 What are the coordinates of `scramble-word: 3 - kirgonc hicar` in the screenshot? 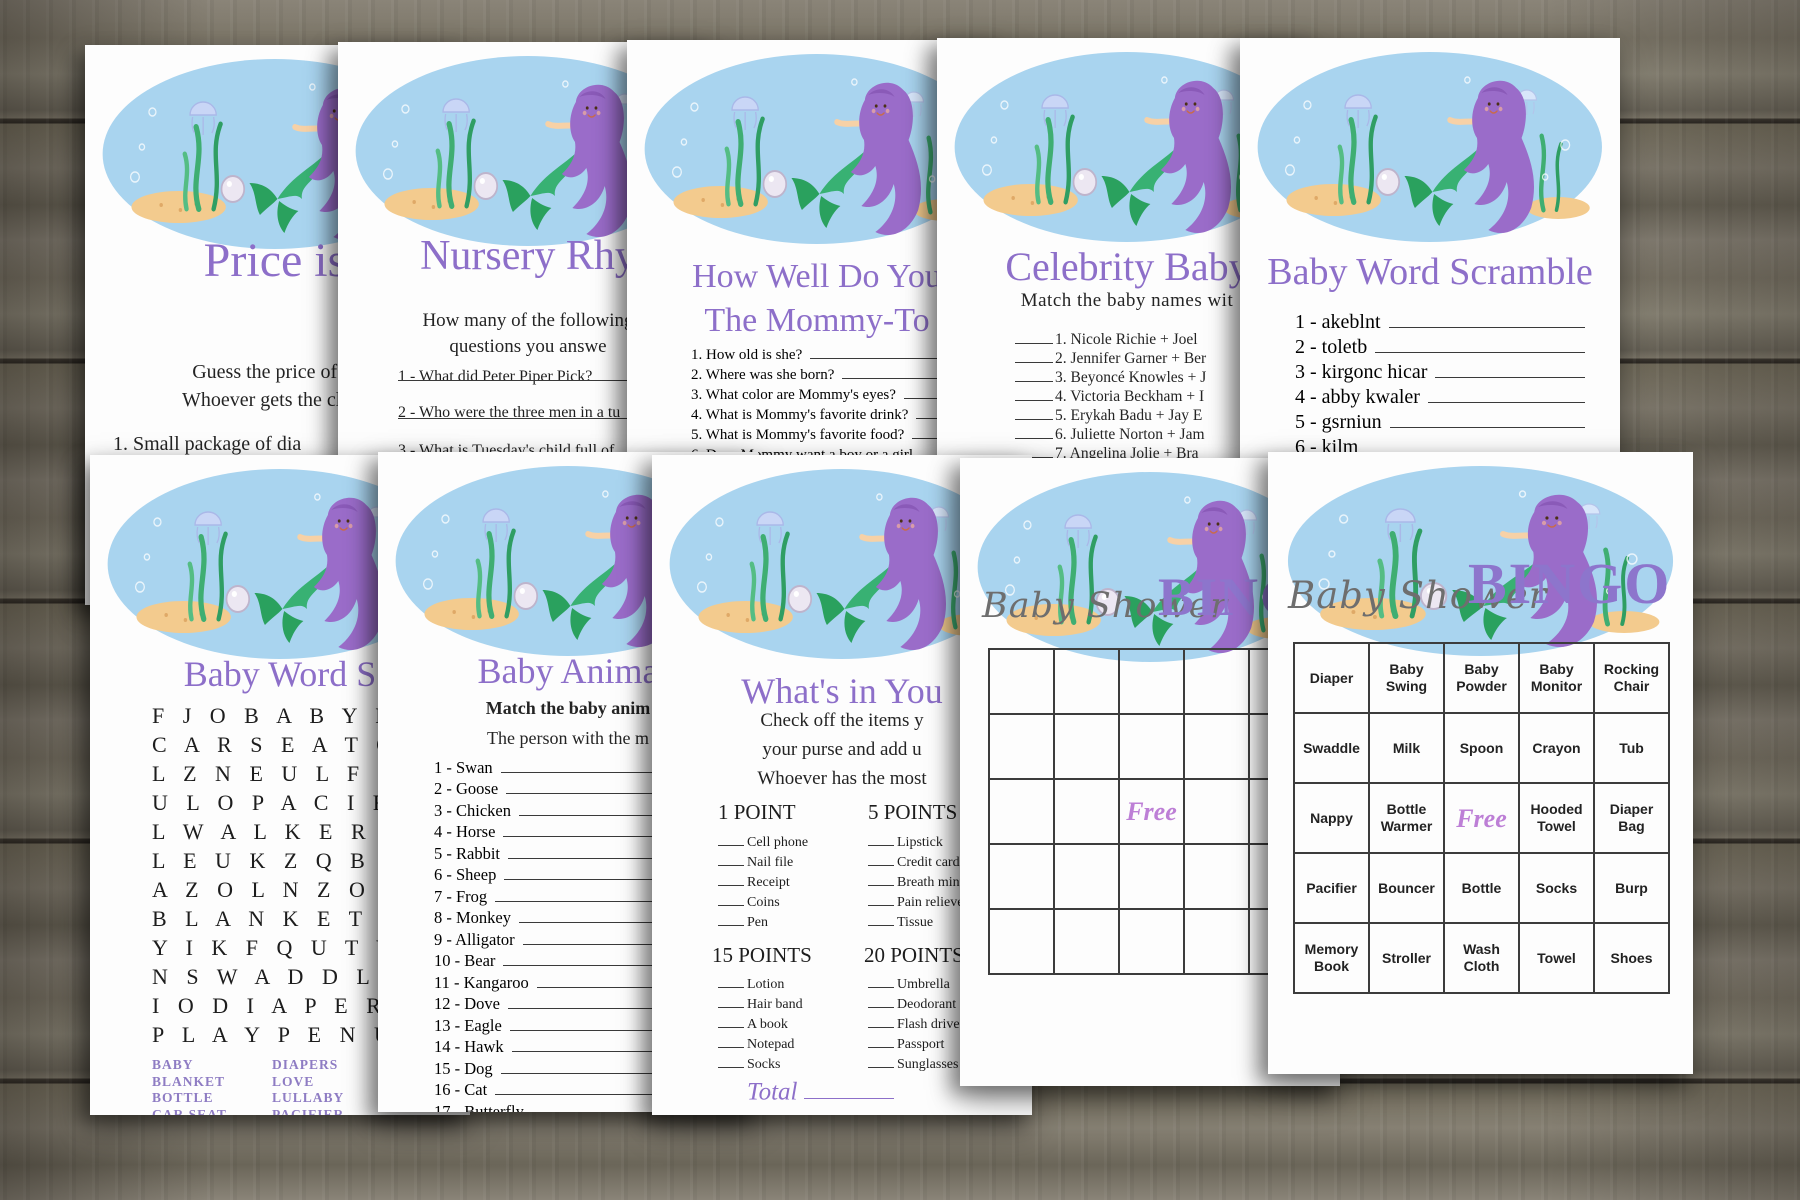 It's located at (1361, 372).